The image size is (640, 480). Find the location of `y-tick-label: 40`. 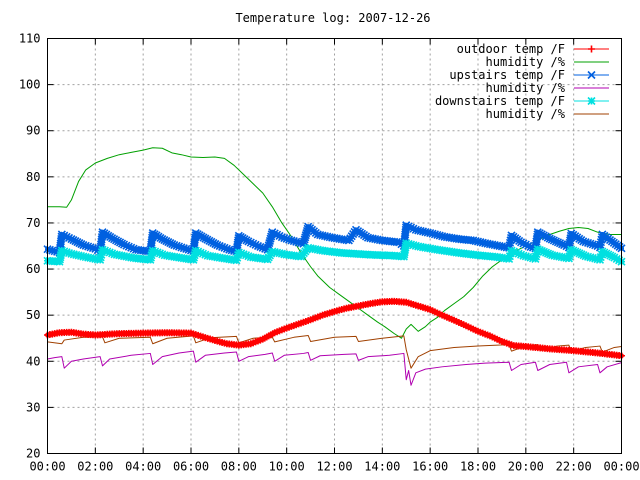

y-tick-label: 40 is located at coordinates (33, 361).